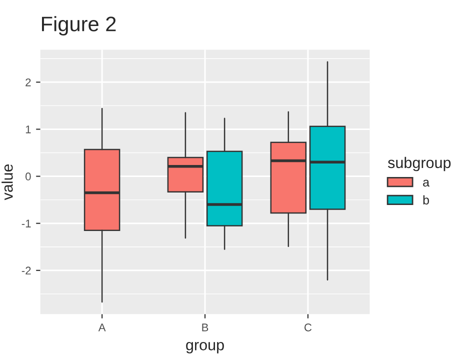  Describe the element at coordinates (308, 327) in the screenshot. I see `x-tick-label: C` at that location.